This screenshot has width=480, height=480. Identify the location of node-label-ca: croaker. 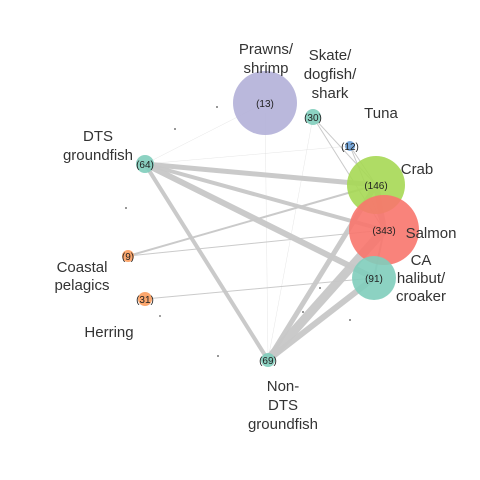
(421, 296).